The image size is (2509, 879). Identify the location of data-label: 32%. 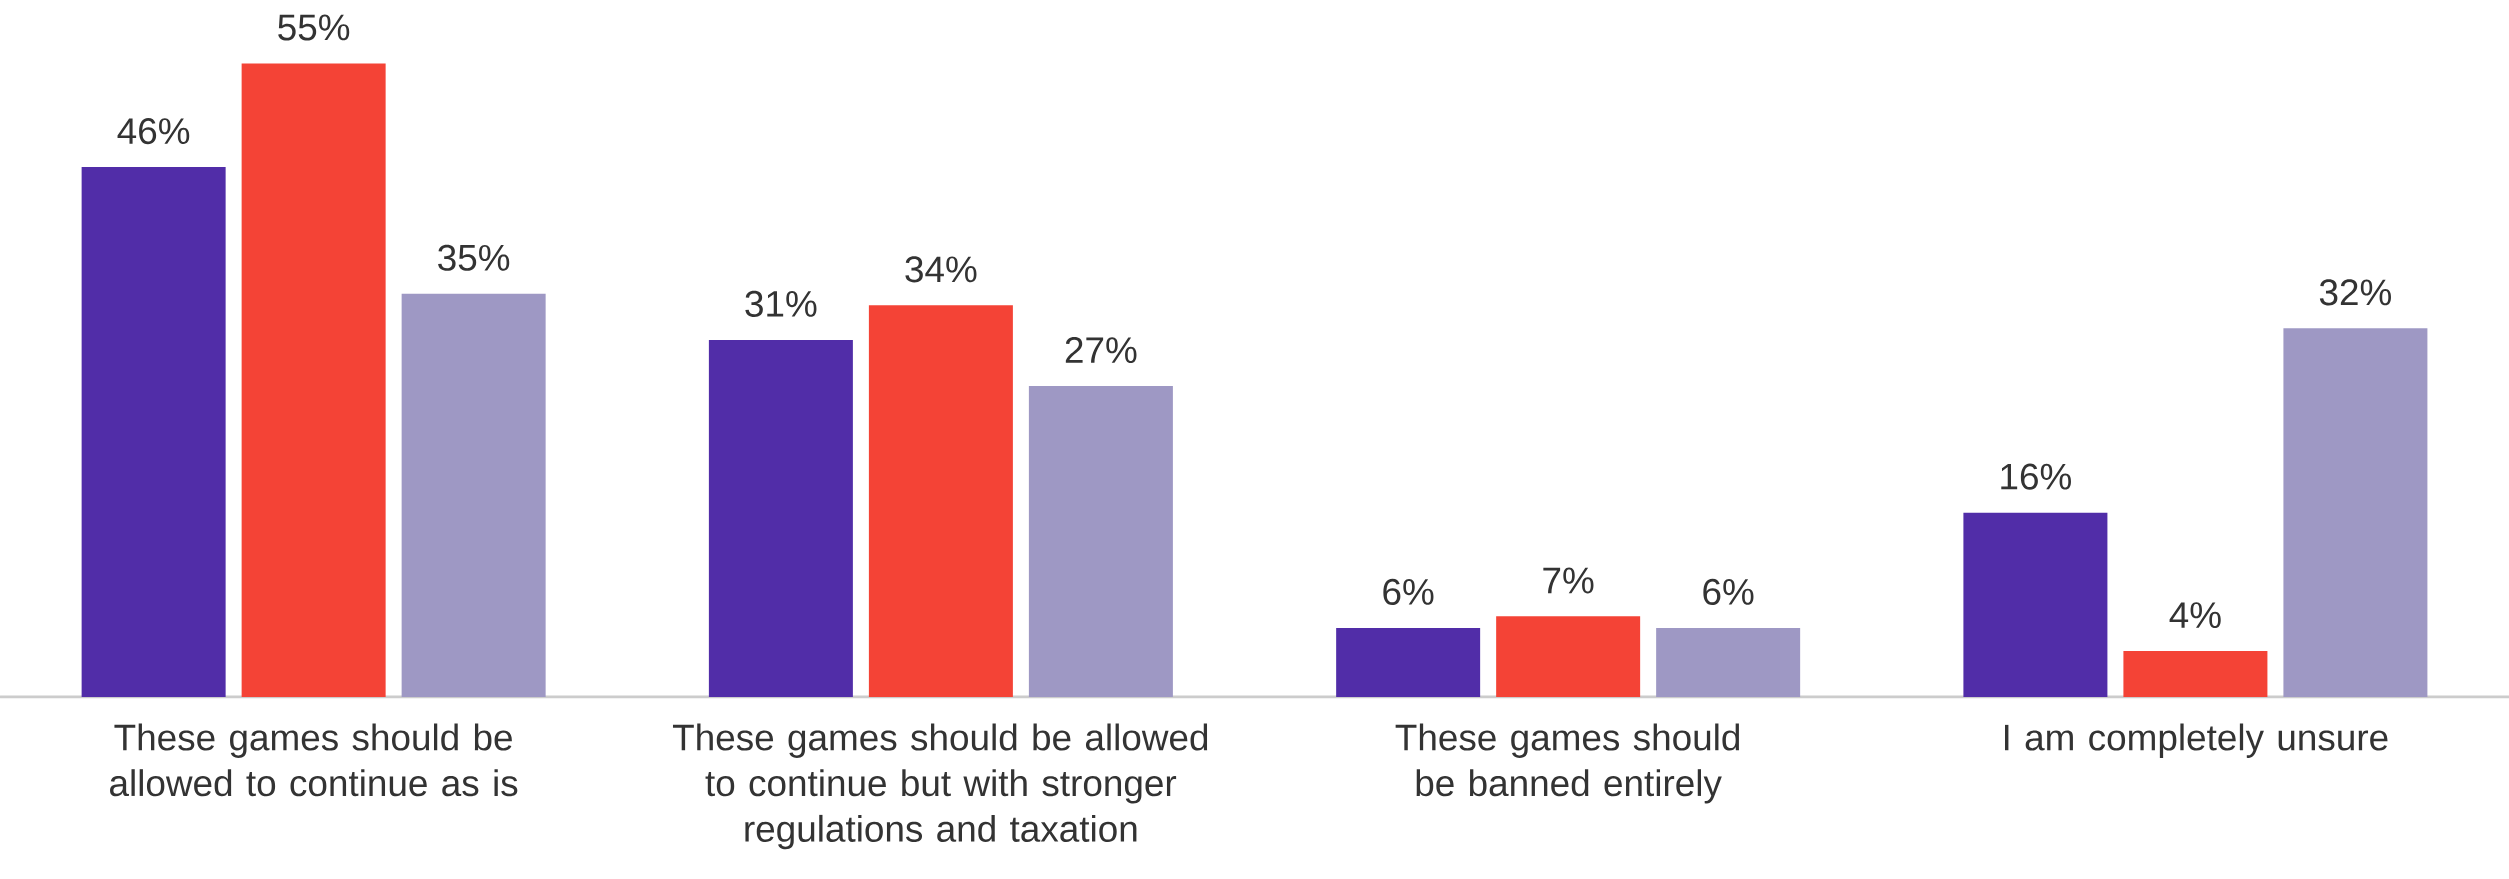
(2355, 292).